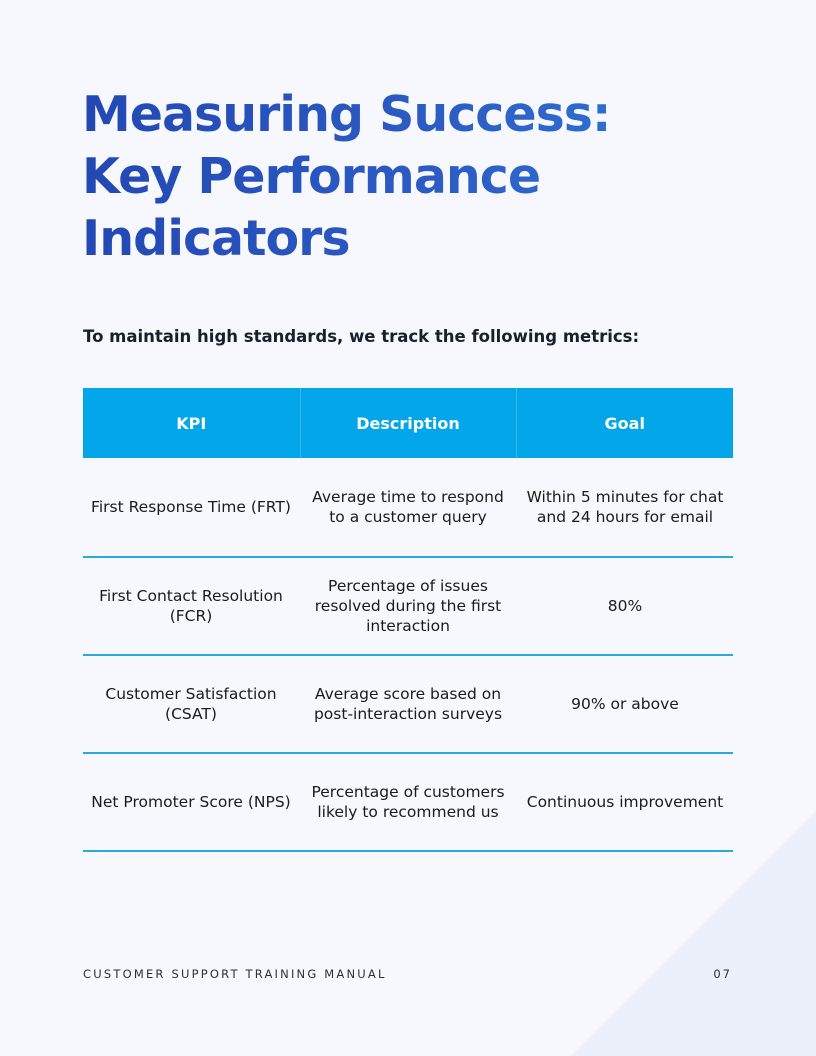  I want to click on goal-cell: 80%, so click(624, 606).